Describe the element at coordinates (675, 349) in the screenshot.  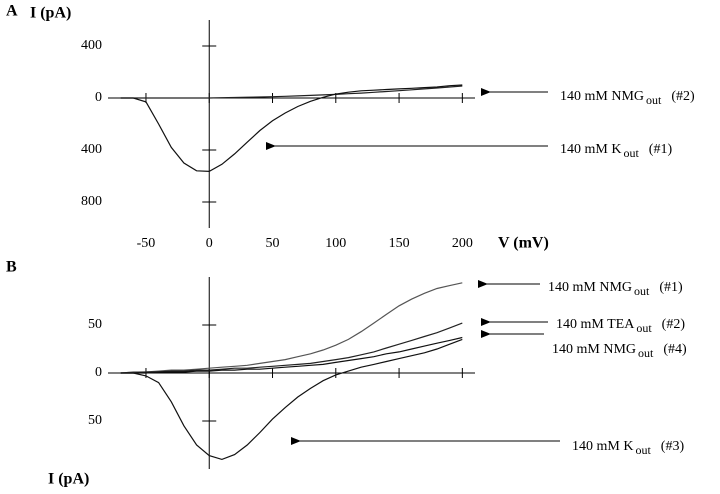
I see `series-tag: (#4)` at that location.